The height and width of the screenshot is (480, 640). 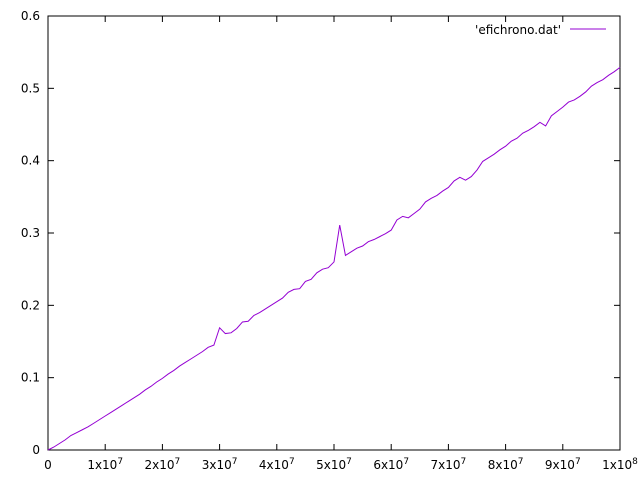 I want to click on x-tick-label: 8x107, so click(x=506, y=464).